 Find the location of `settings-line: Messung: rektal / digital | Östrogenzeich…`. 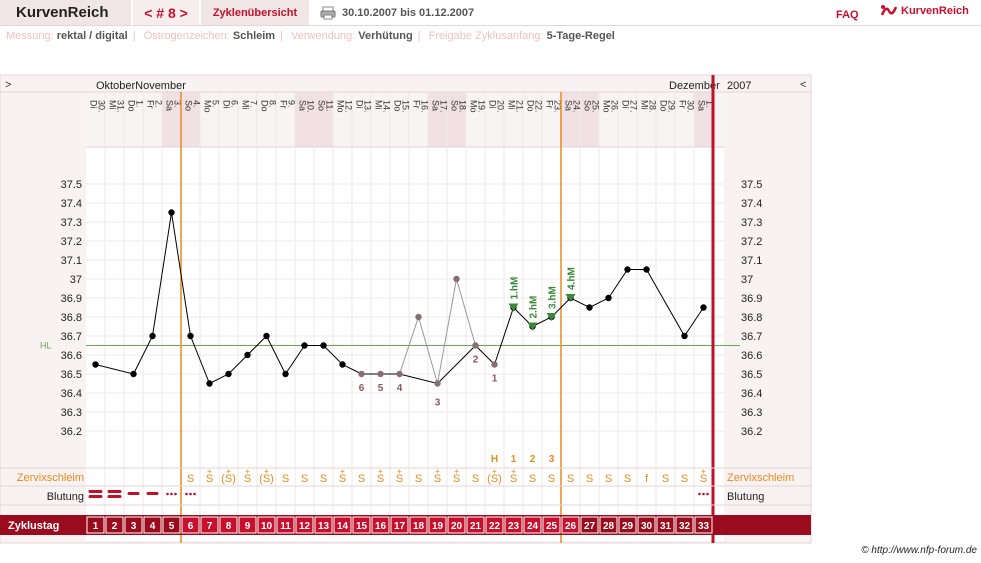

settings-line: Messung: rektal / digital | Östrogenzeich… is located at coordinates (310, 36).